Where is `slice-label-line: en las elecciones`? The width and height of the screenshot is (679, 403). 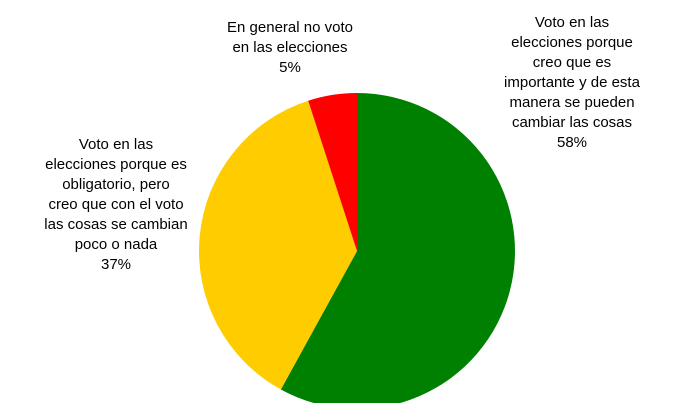
slice-label-line: en las elecciones is located at coordinates (290, 47).